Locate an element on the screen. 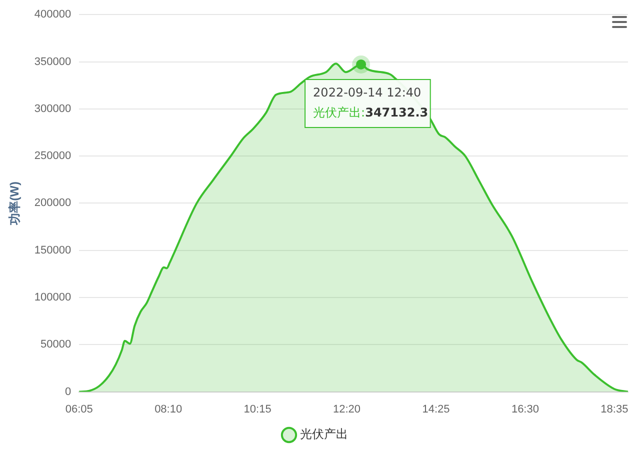 This screenshot has height=451, width=640. x-tick-label: 06:05 is located at coordinates (79, 409).